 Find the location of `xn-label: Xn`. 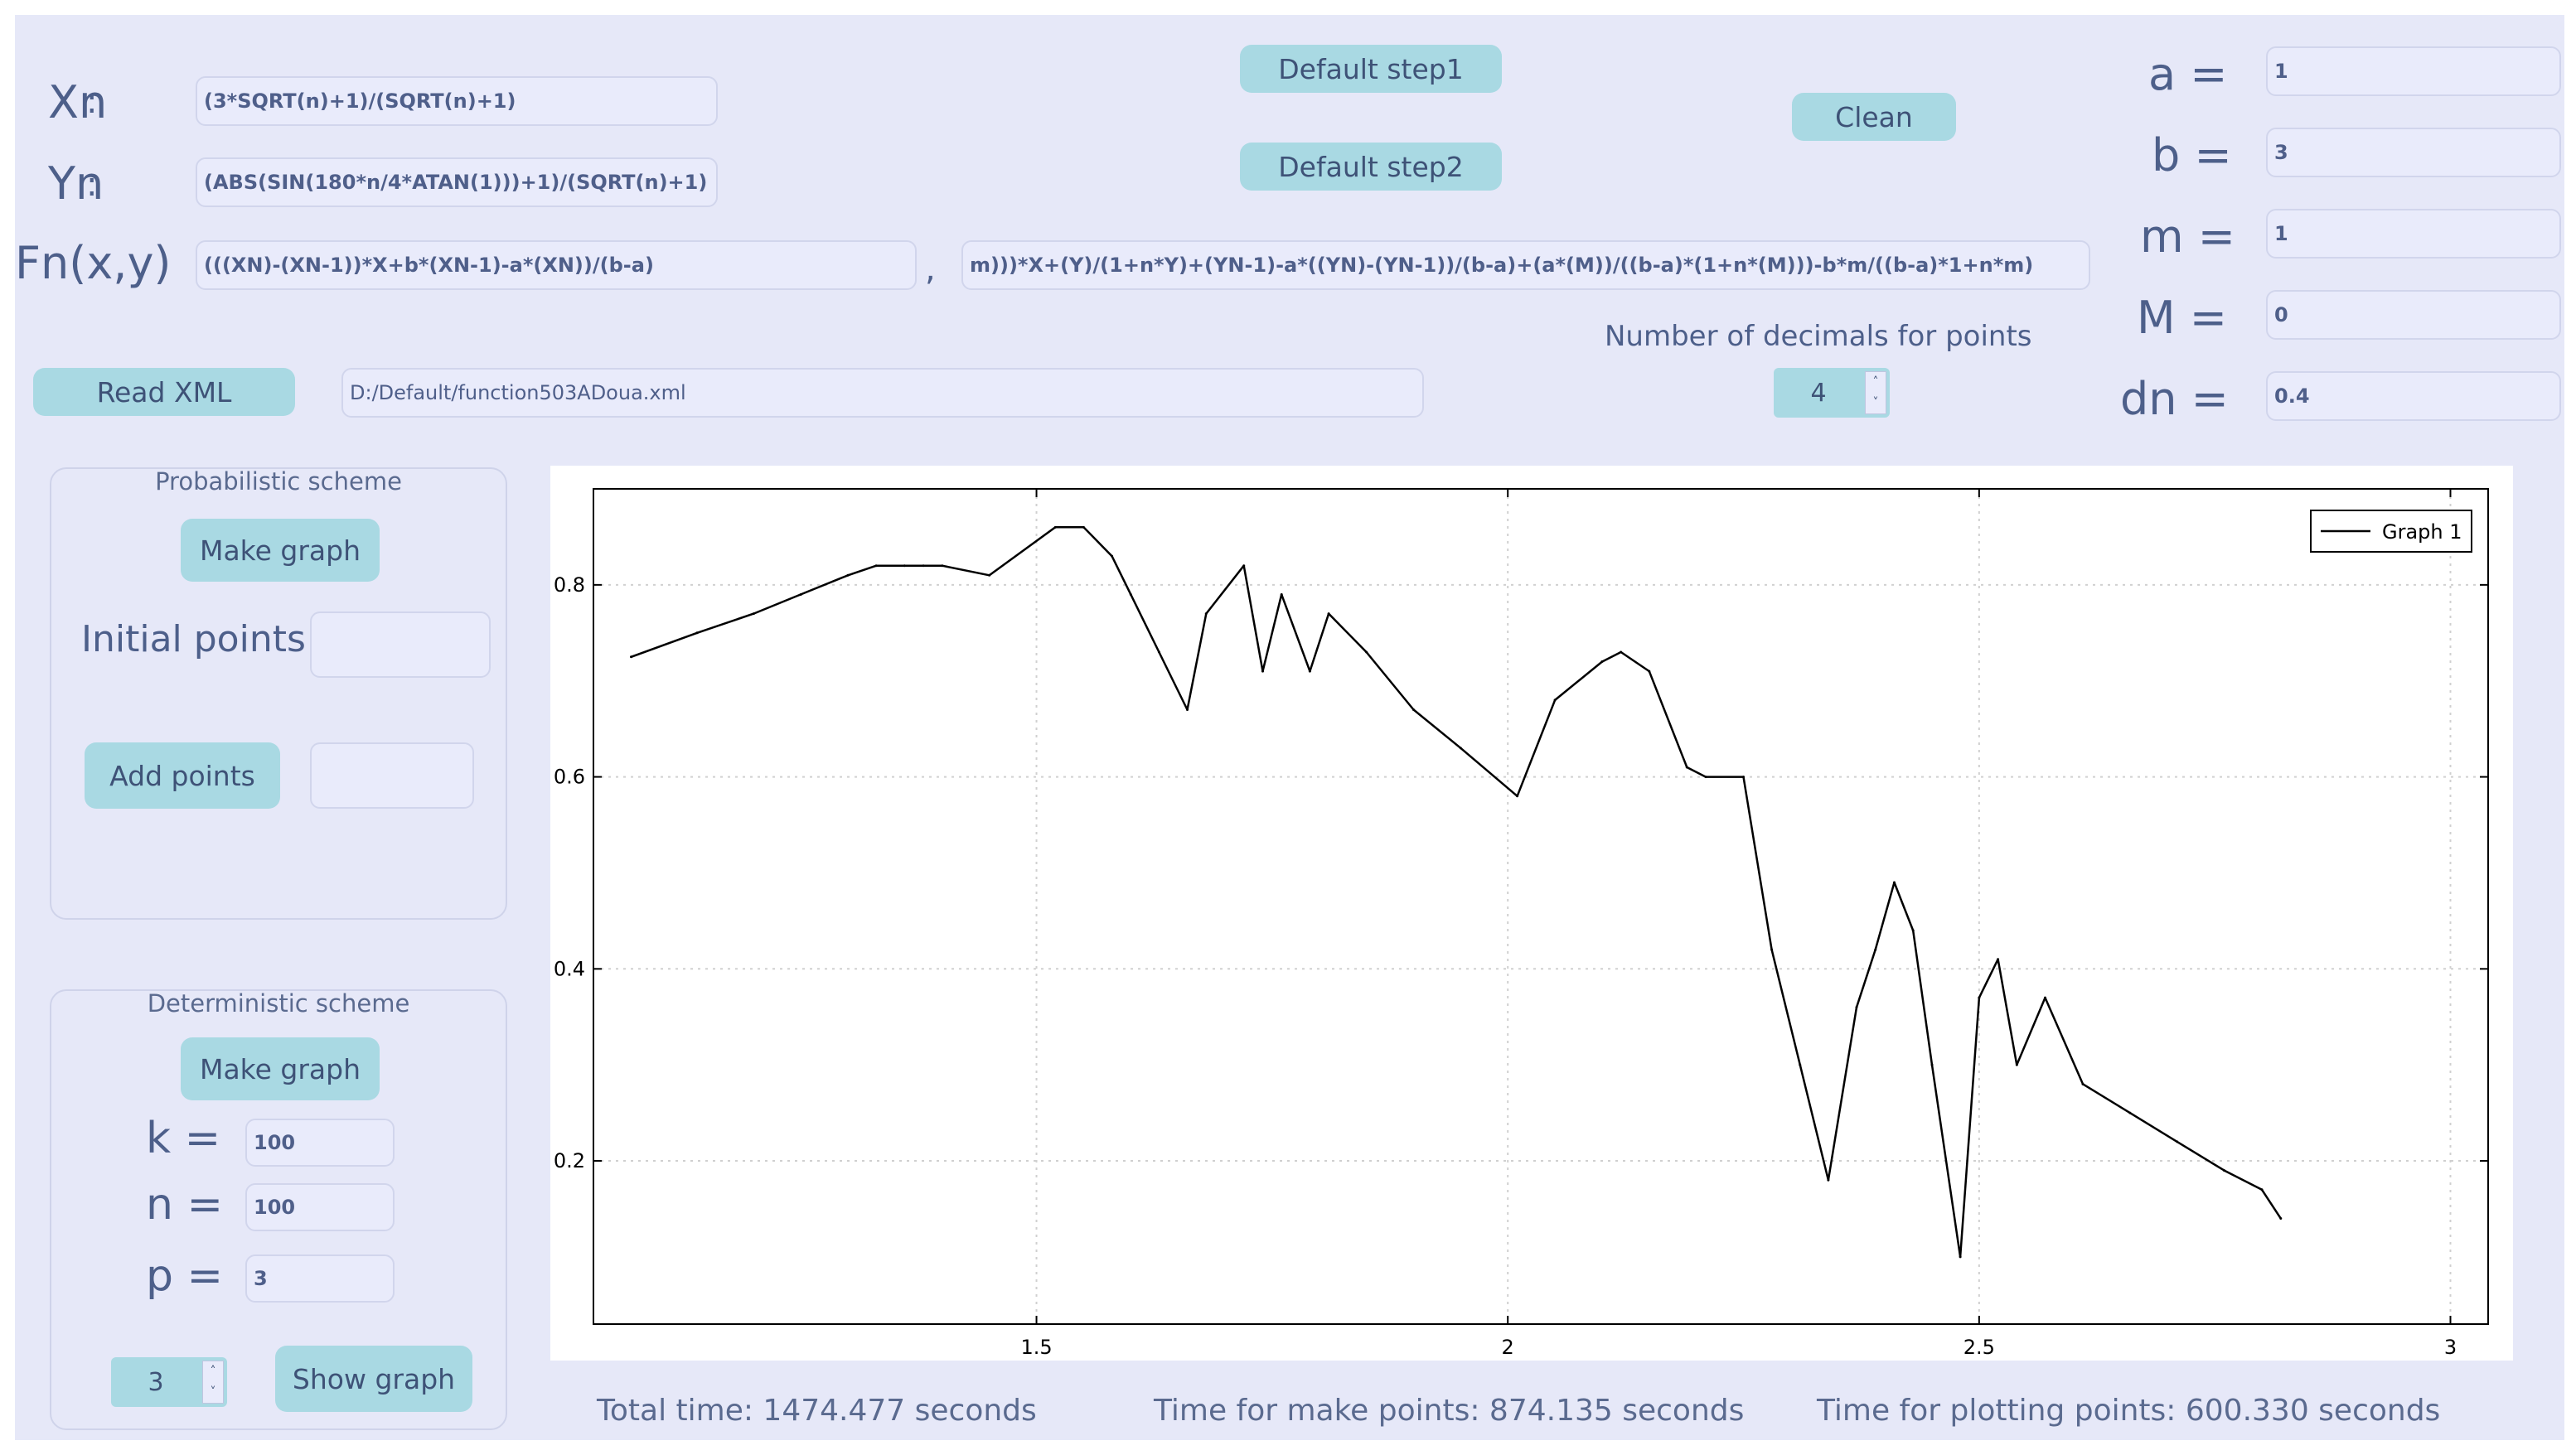

xn-label: Xn is located at coordinates (78, 102).